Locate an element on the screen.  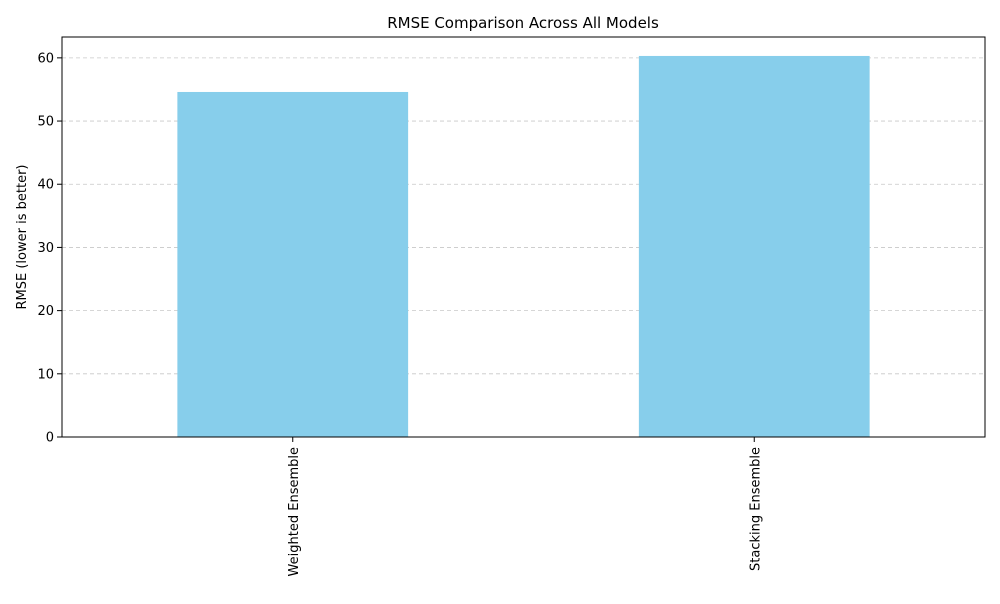
y-tick-label: 40 is located at coordinates (45, 185).